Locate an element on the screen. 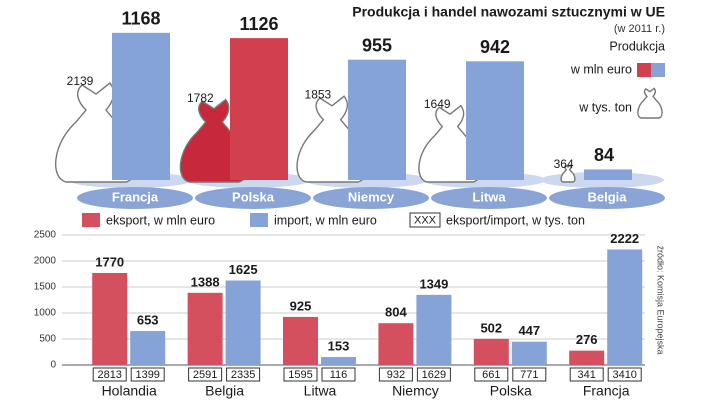 The height and width of the screenshot is (405, 720). y-tick-label: 1500 is located at coordinates (45, 287).